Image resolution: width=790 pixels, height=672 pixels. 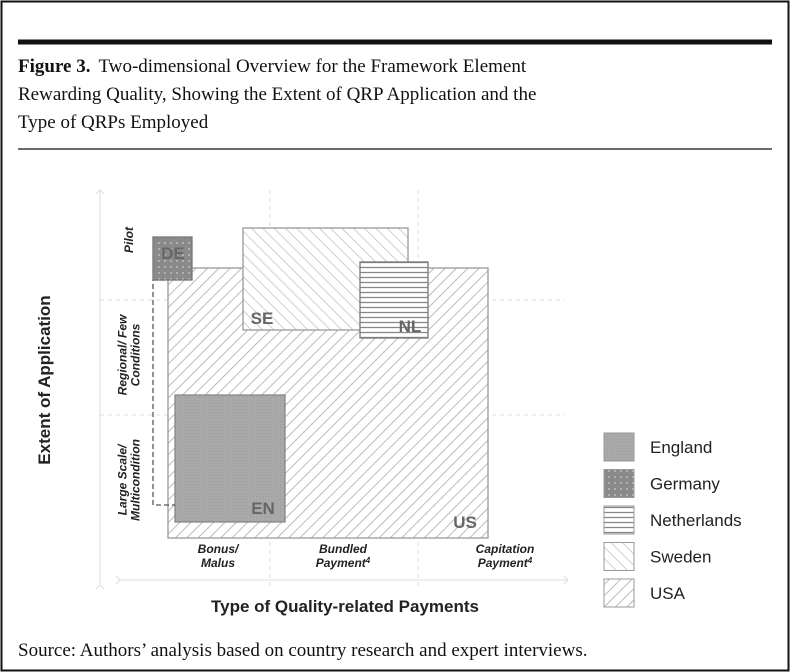 I want to click on box-en, so click(x=230, y=458).